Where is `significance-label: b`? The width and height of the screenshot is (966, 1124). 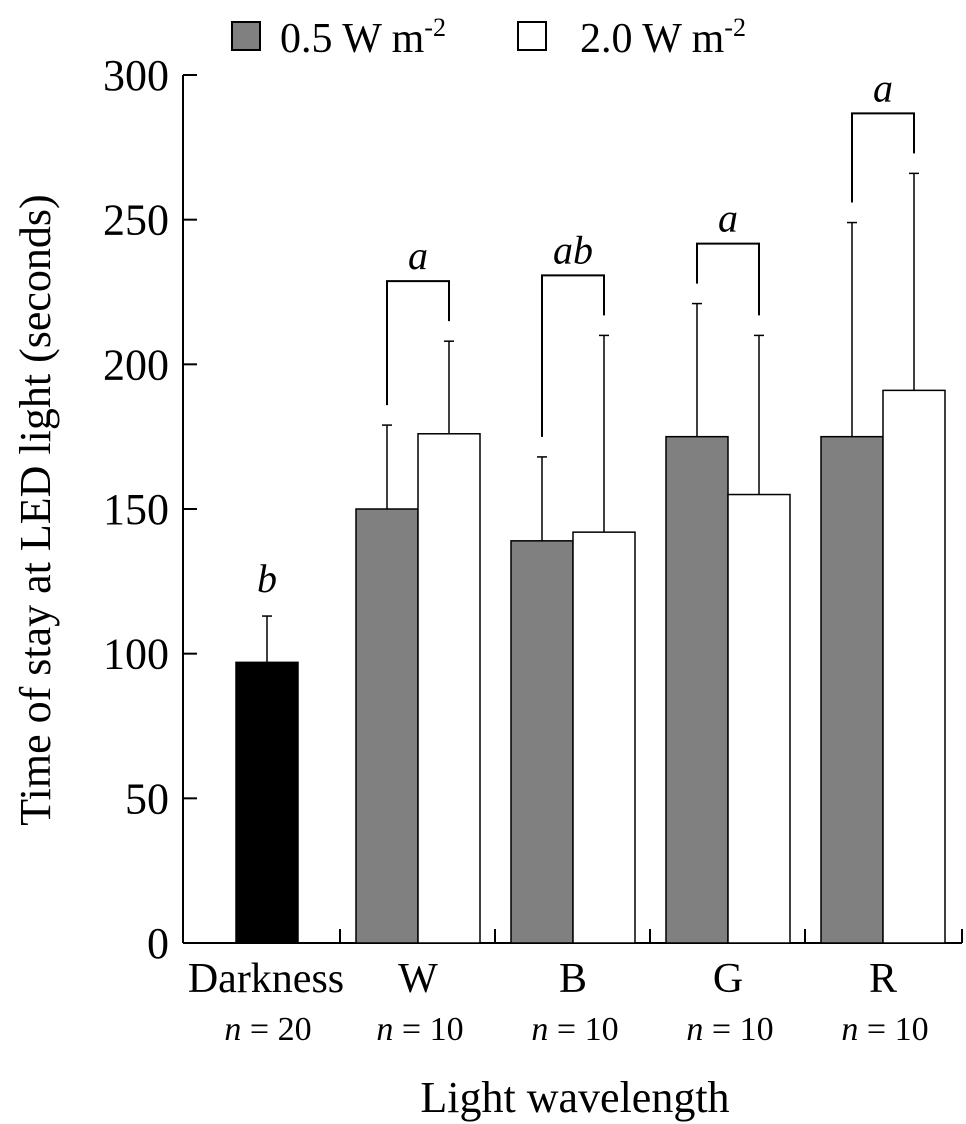
significance-label: b is located at coordinates (267, 578).